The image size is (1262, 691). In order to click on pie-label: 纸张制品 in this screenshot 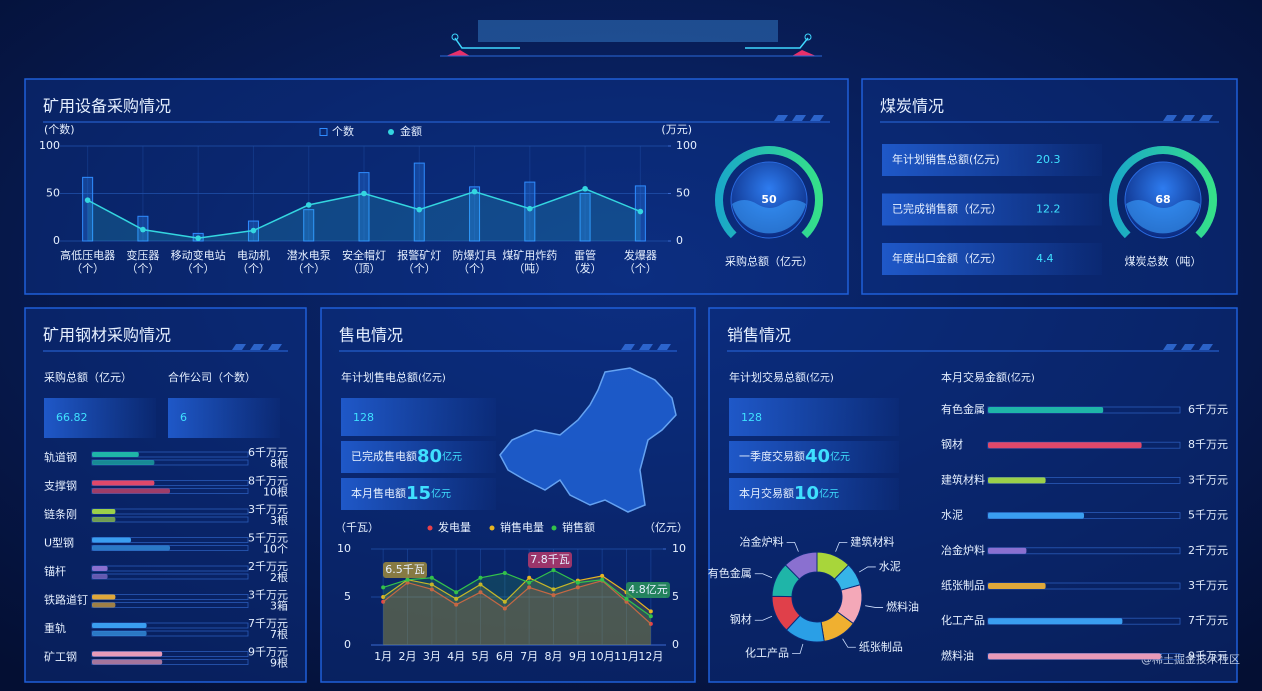, I will do `click(881, 646)`.